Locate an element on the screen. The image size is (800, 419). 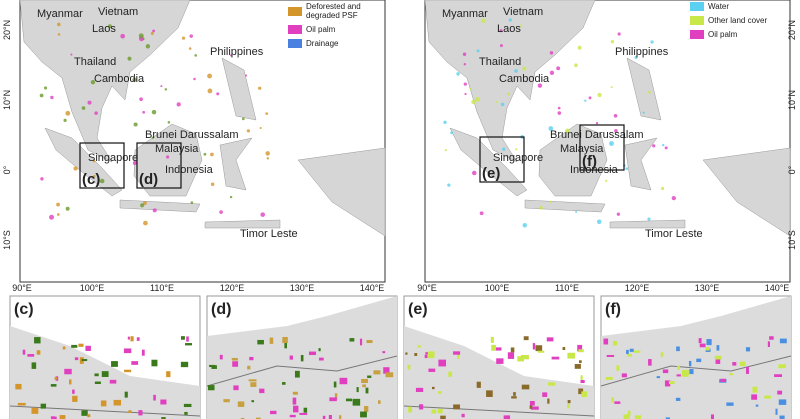
legend: Water Other land cover Oil palm is located at coordinates (737, 23).